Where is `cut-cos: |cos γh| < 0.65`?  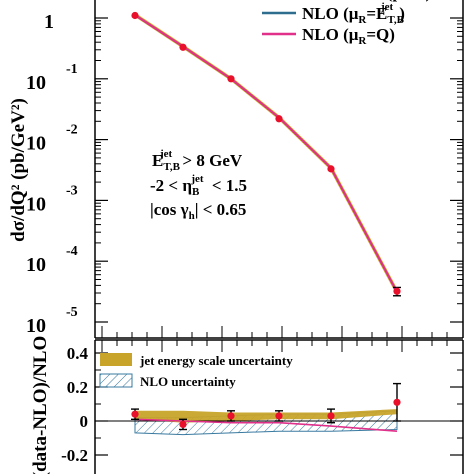
cut-cos: |cos γh| < 0.65 is located at coordinates (198, 211).